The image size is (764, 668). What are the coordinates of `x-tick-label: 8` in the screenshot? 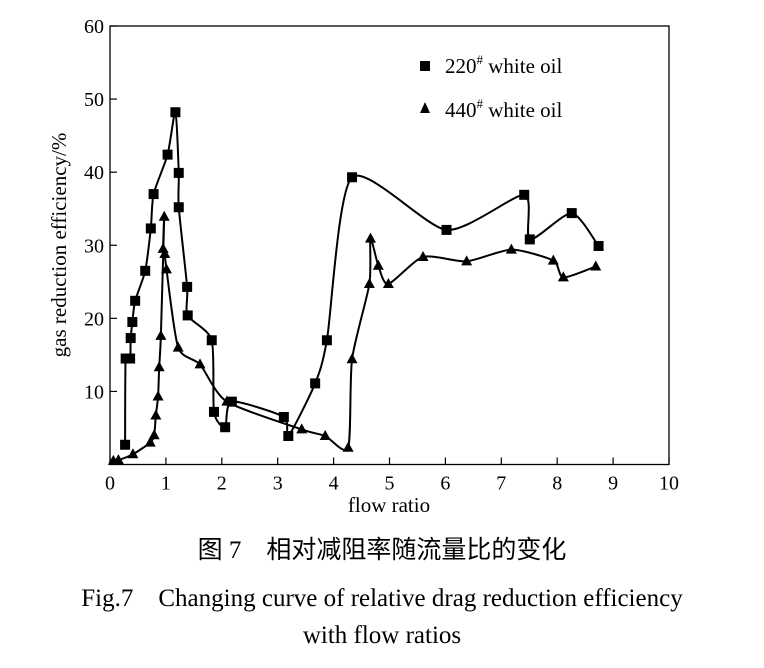 It's located at (557, 484).